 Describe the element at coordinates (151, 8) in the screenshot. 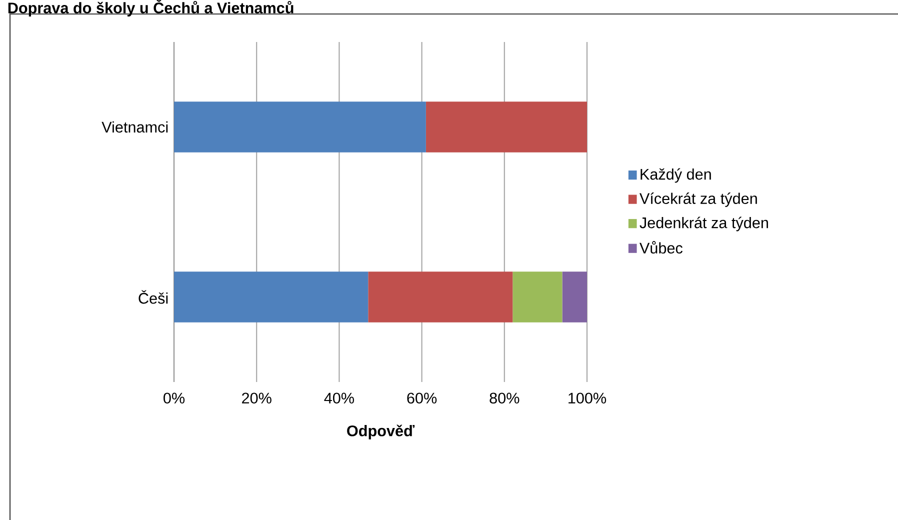

I see `chart-title: Doprava do školy u Čechů a Vietnamců` at that location.